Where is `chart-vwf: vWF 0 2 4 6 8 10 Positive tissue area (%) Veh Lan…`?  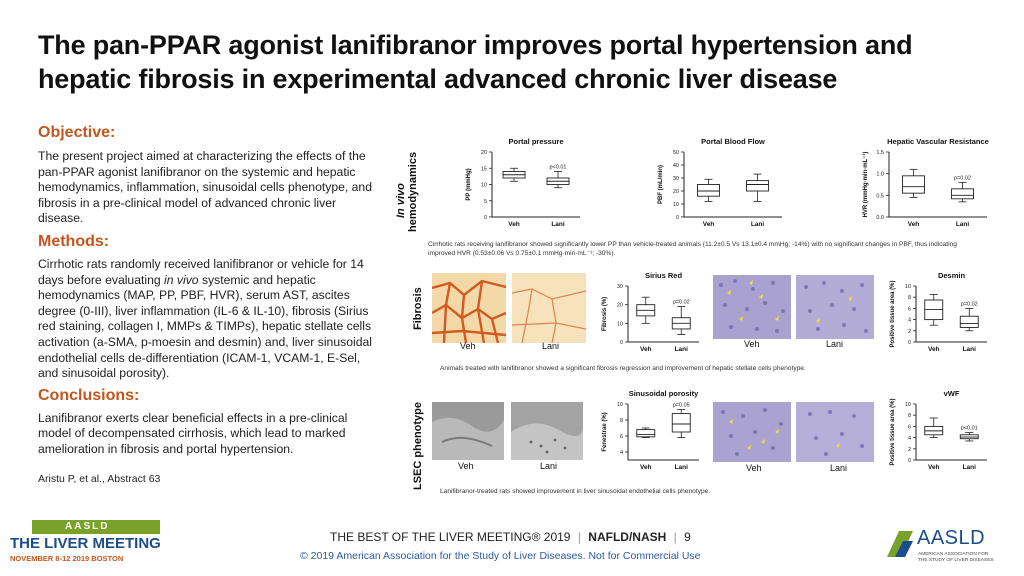
chart-vwf: vWF 0 2 4 6 8 10 Positive tissue area (%) Veh Lan… is located at coordinates (938, 430).